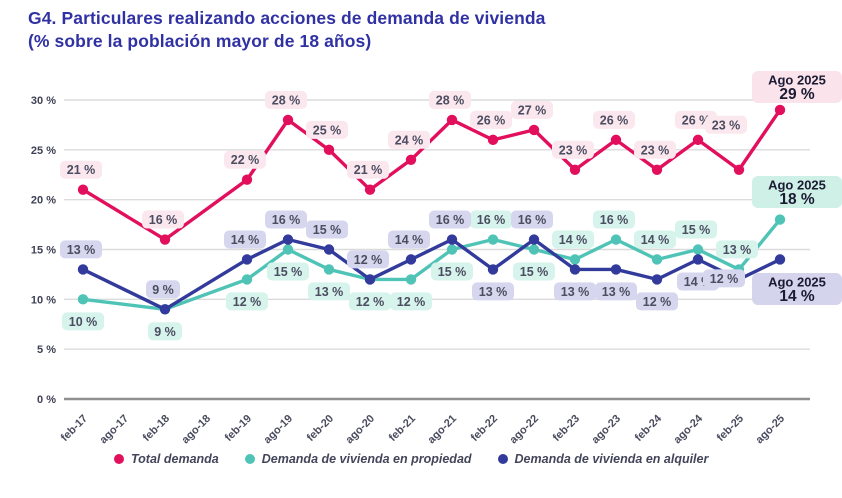 The width and height of the screenshot is (842, 498). I want to click on annotation-title: Ago 2025, so click(797, 282).